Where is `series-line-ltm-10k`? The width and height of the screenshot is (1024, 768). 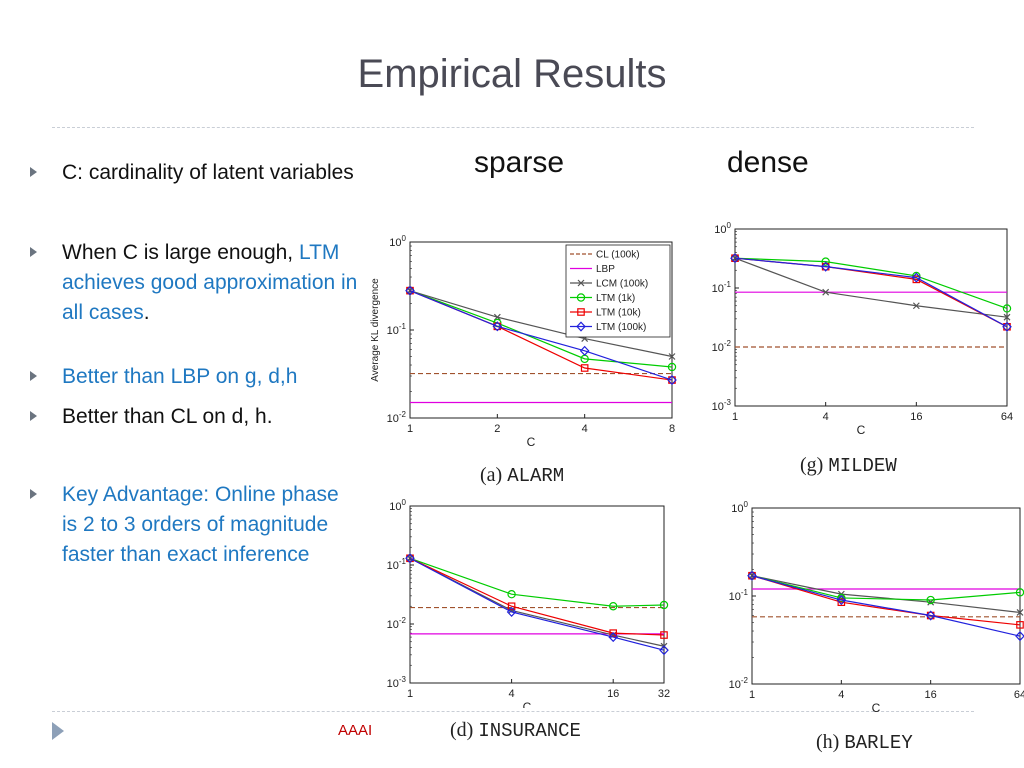 series-line-ltm-10k is located at coordinates (886, 600).